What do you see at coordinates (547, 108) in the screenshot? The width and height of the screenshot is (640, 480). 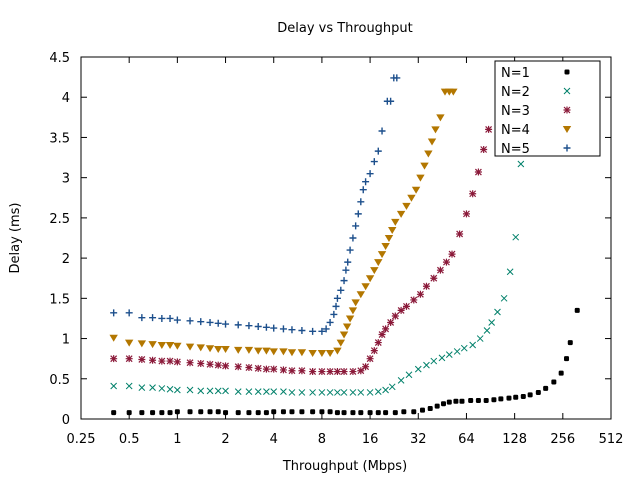 I see `legend-box` at bounding box center [547, 108].